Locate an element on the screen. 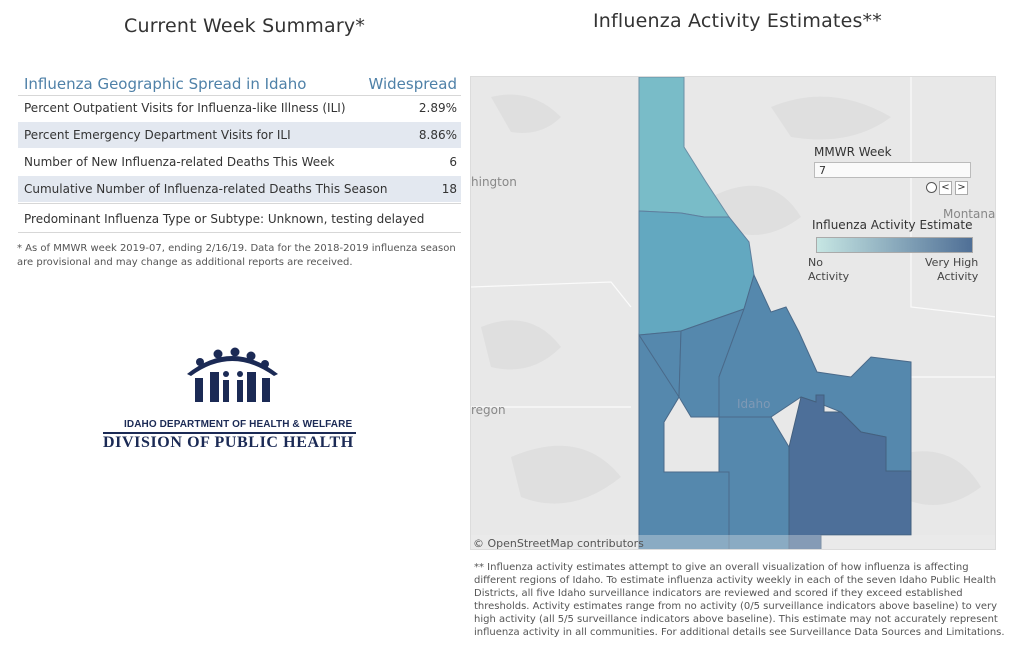 This screenshot has width=1013, height=667. row-value: 6 is located at coordinates (453, 162).